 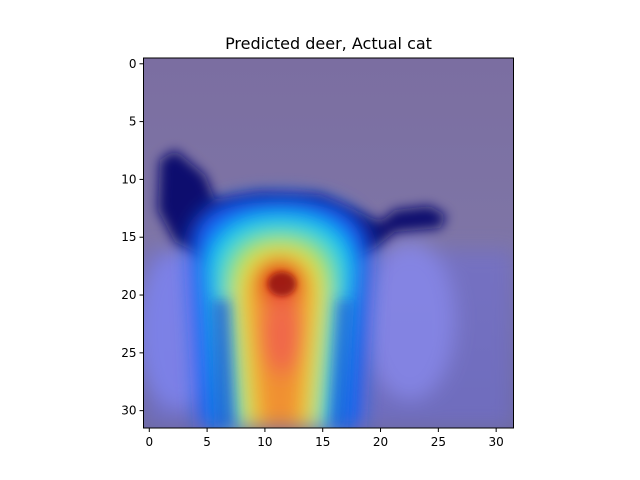 What do you see at coordinates (438, 442) in the screenshot?
I see `x-tick-label: 25` at bounding box center [438, 442].